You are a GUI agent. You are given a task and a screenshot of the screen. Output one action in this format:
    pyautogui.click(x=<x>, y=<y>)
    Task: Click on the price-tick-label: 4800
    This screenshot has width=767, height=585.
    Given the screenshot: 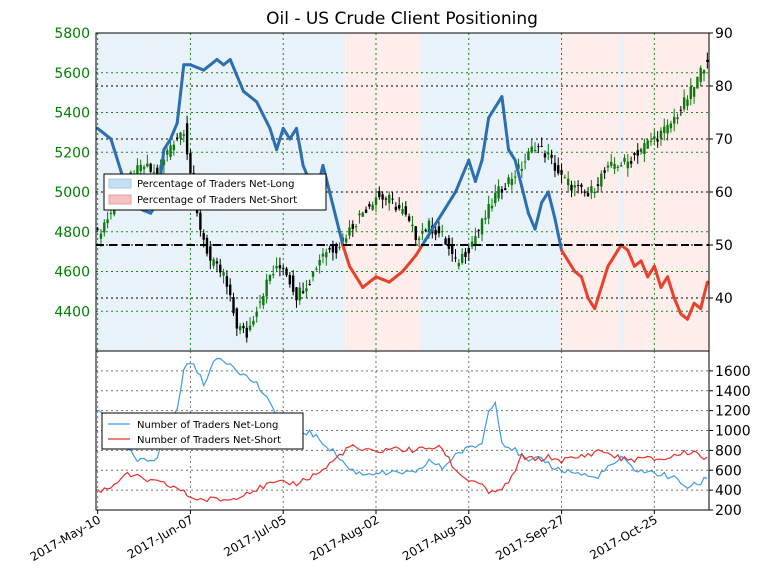 What is the action you would take?
    pyautogui.click(x=72, y=233)
    